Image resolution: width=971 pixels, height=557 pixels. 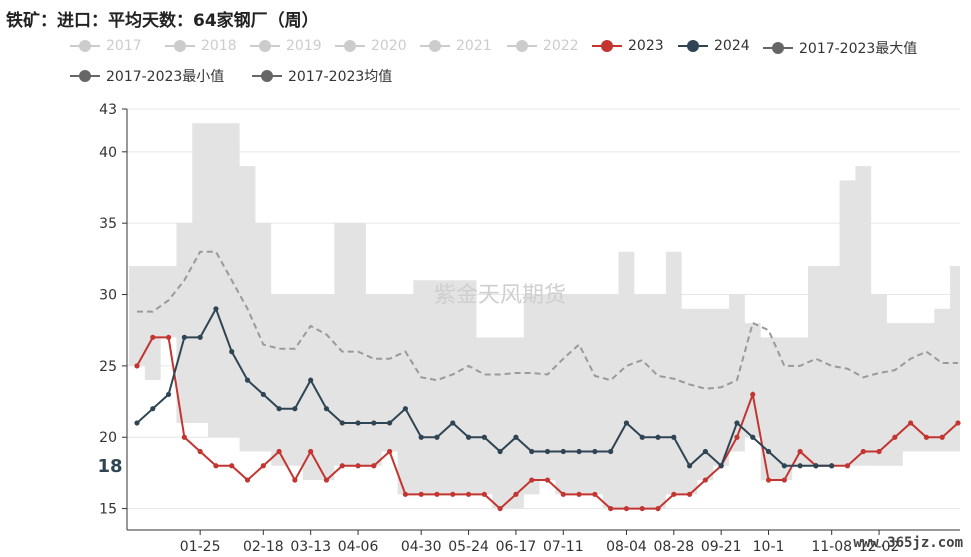 I want to click on x-tick-label: 04-06, so click(x=358, y=547).